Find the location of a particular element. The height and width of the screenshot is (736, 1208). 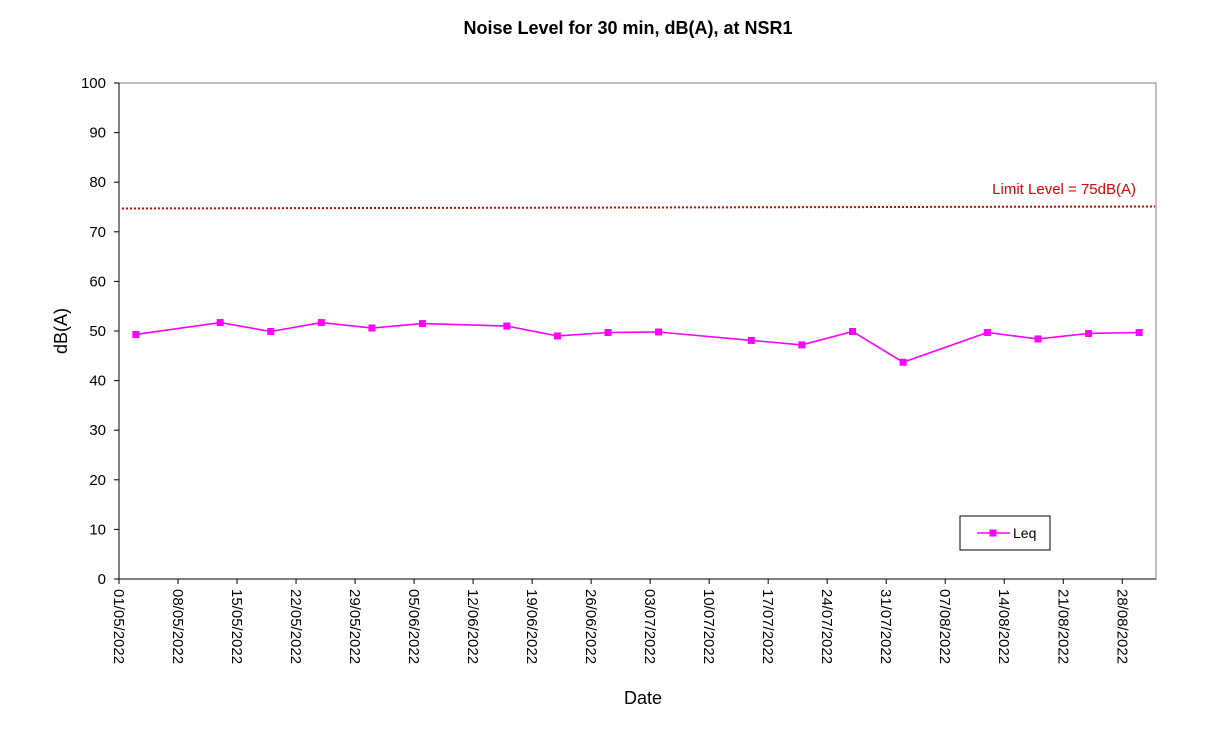

x-tick-label: 01/05/2022 is located at coordinates (118, 626).